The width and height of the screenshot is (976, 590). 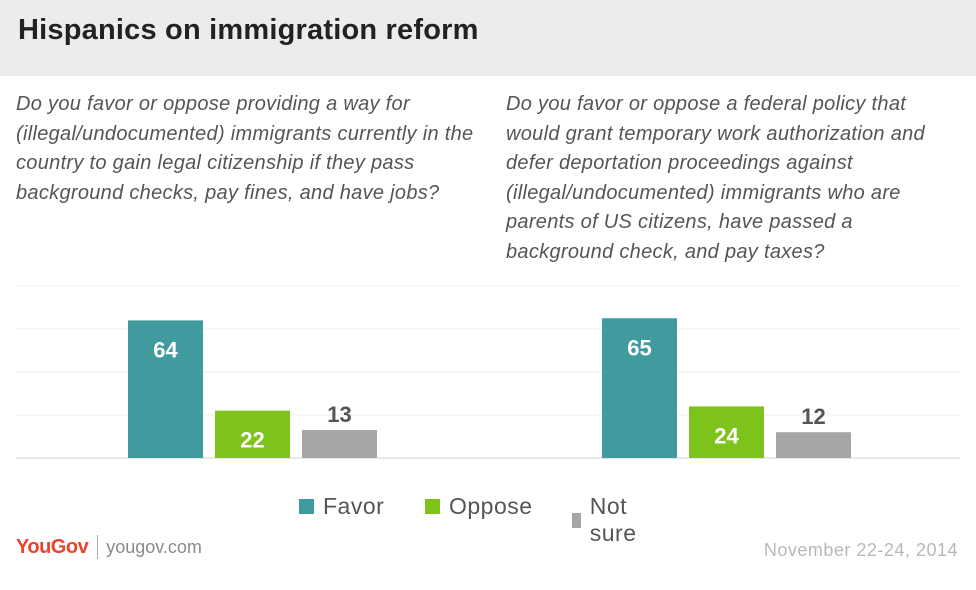 I want to click on data-label-favor-q1: 64, so click(x=165, y=349).